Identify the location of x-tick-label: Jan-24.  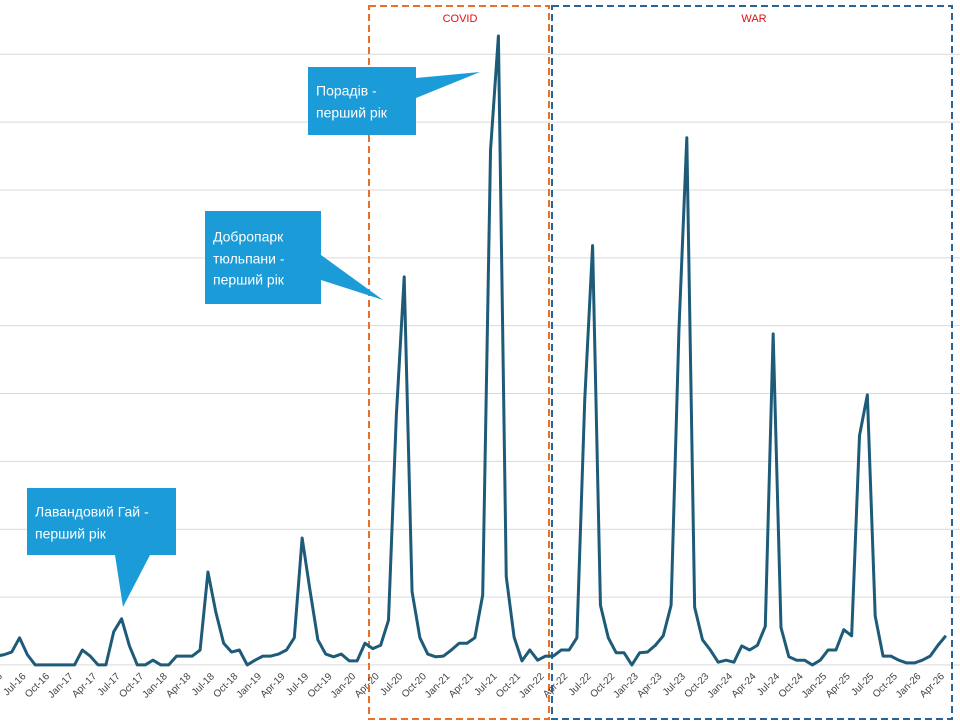
(721, 686).